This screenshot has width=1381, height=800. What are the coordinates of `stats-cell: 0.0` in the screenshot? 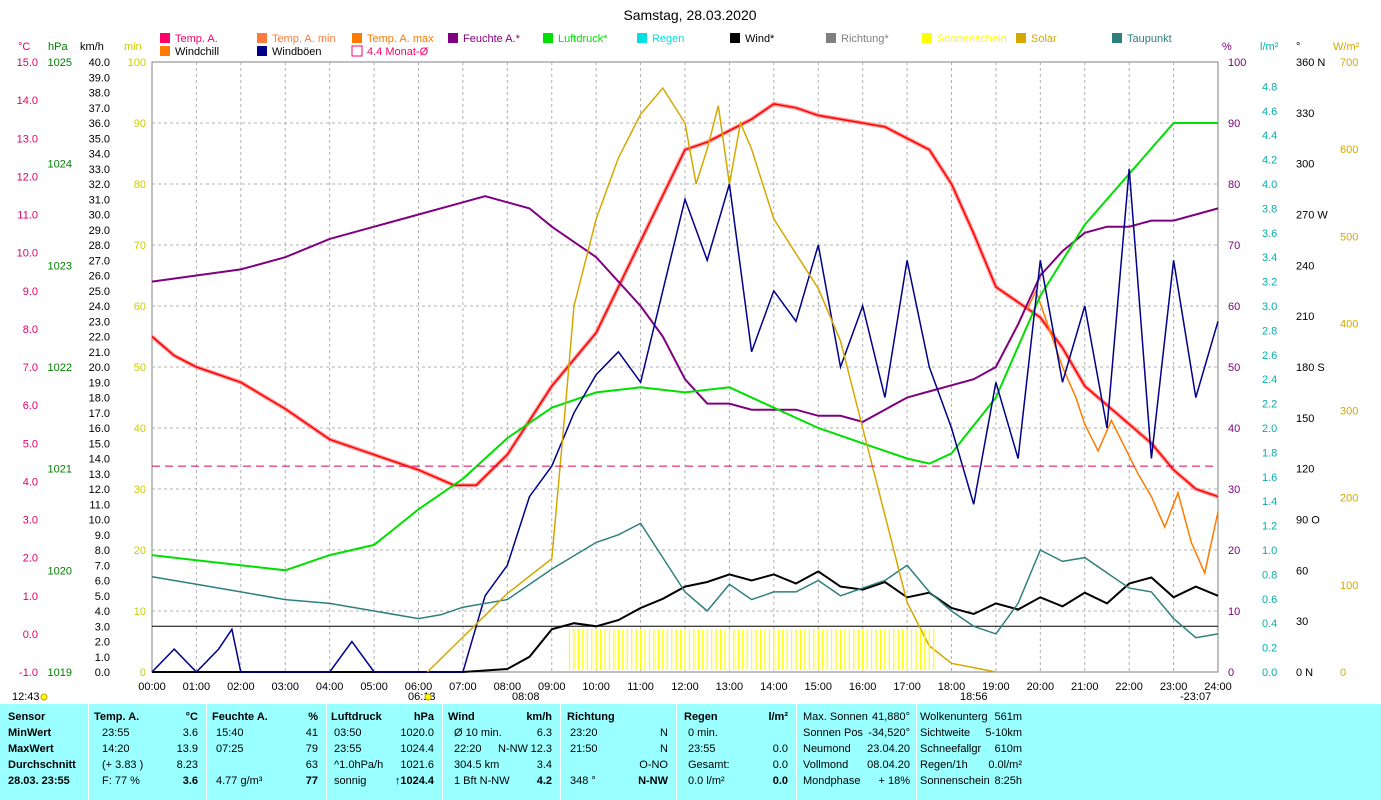 It's located at (780, 765).